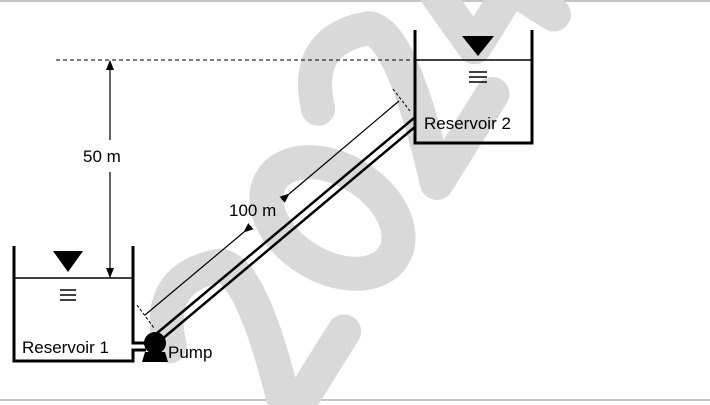 The height and width of the screenshot is (405, 710). Describe the element at coordinates (252, 210) in the screenshot. I see `pipe-length-label: 100 m` at that location.